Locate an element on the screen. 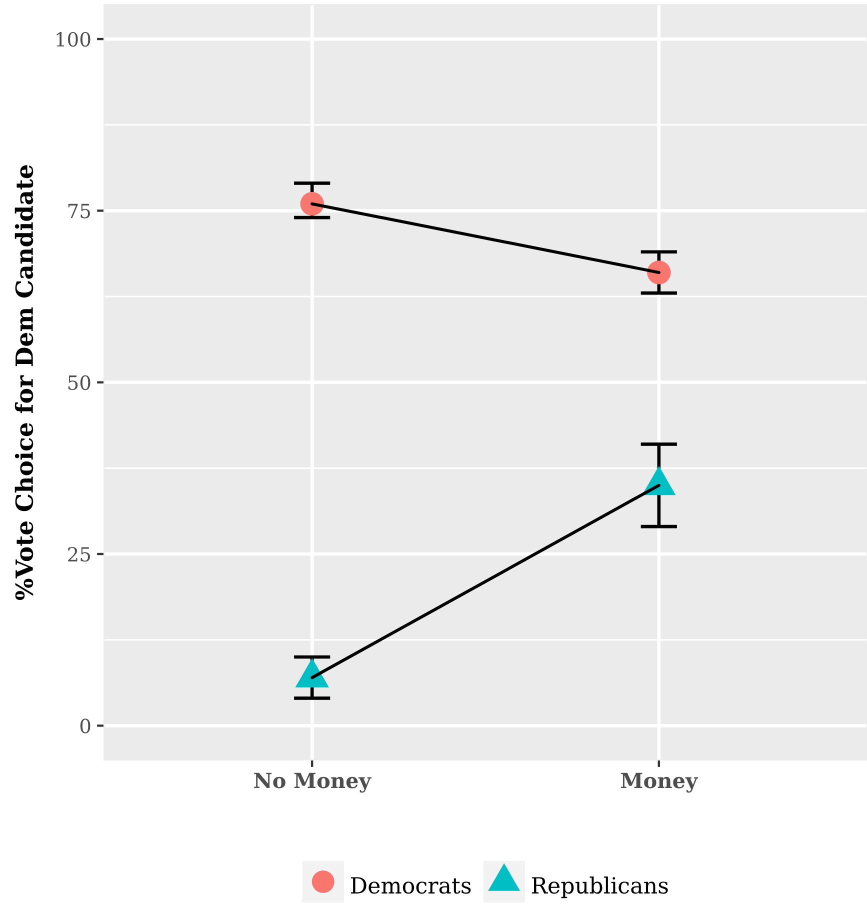  y-tick-label: 50 is located at coordinates (79, 382).